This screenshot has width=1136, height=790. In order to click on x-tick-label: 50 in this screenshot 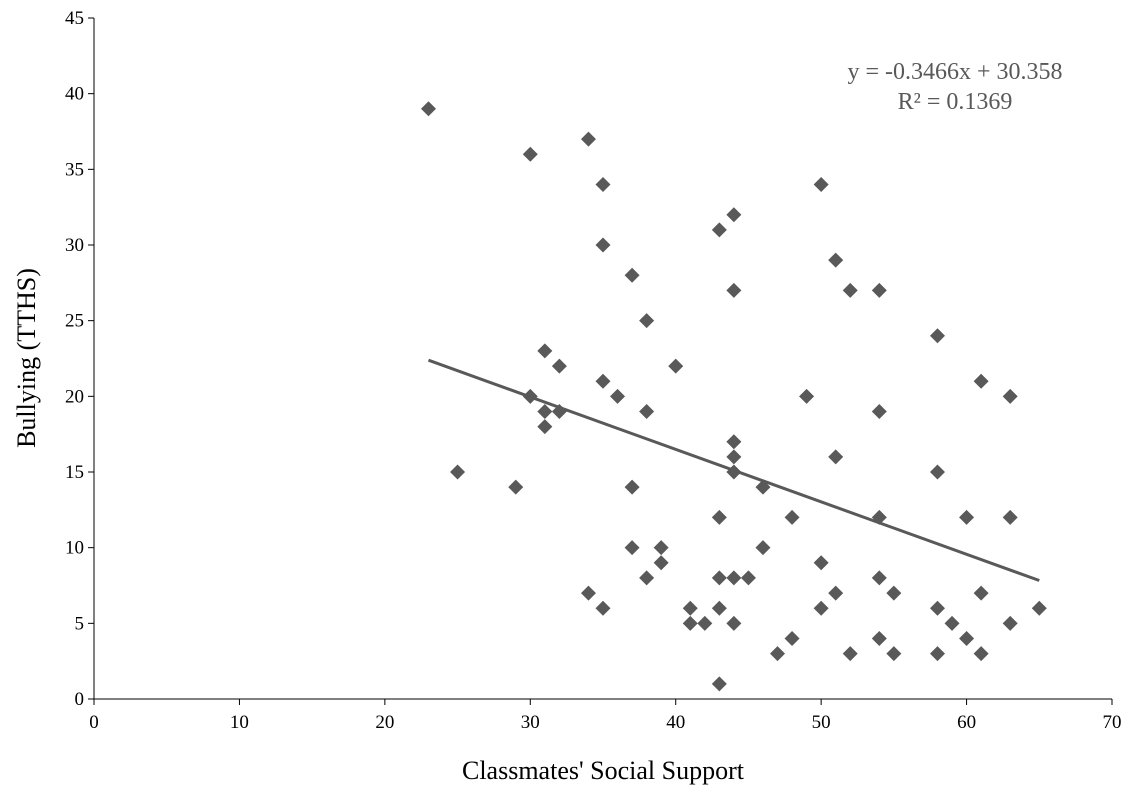, I will do `click(821, 722)`.